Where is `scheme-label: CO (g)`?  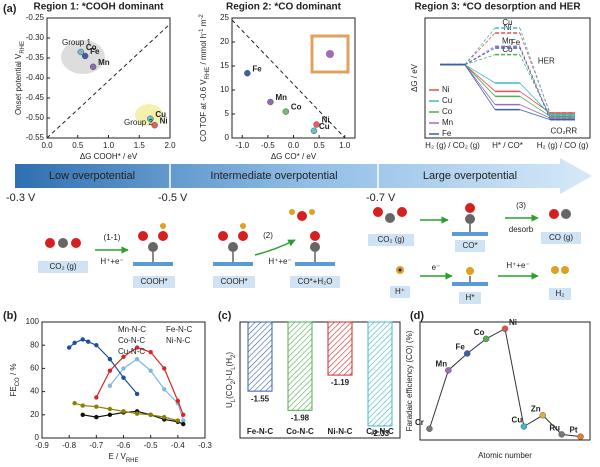 scheme-label: CO (g) is located at coordinates (561, 237).